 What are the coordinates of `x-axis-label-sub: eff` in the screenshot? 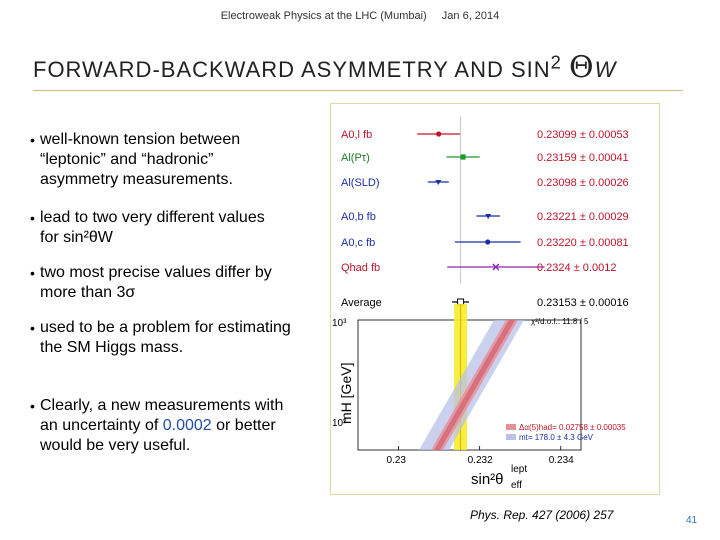 It's located at (516, 485).